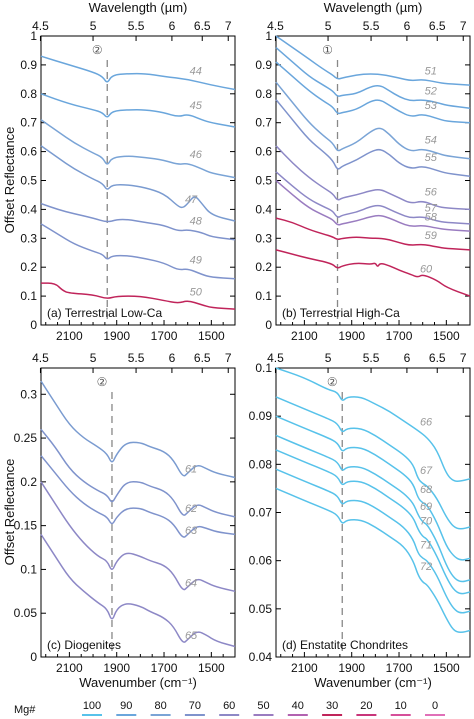  What do you see at coordinates (191, 583) in the screenshot?
I see `spectrum-label: 64` at bounding box center [191, 583].